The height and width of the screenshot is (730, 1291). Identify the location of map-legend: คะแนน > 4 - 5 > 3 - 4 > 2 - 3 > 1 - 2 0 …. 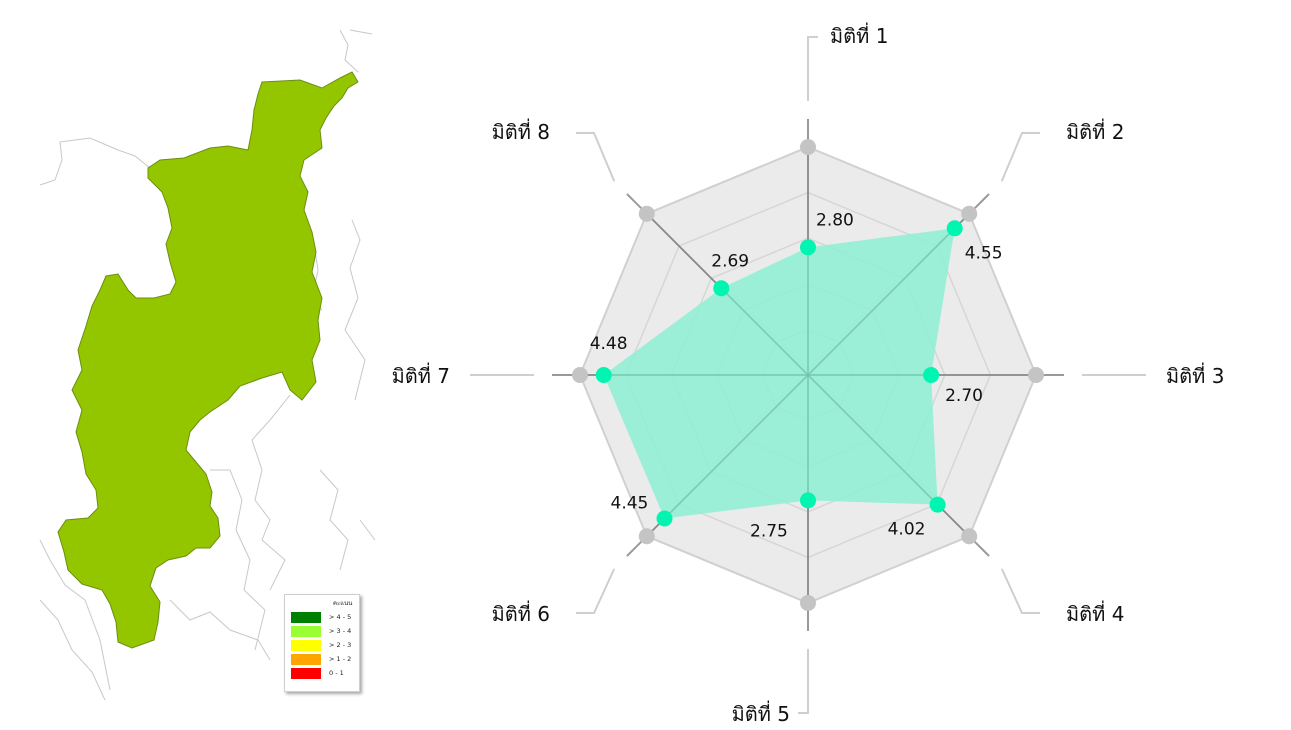
(322, 643).